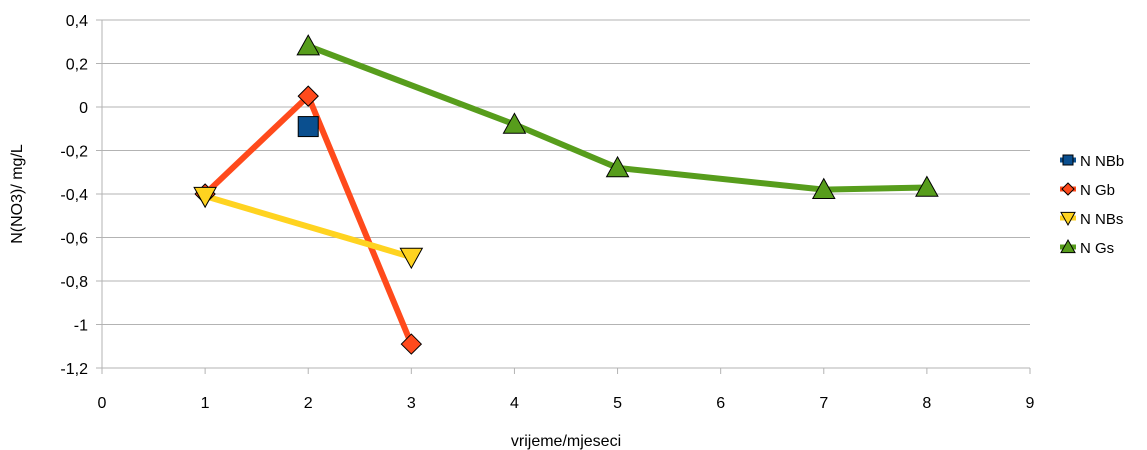 This screenshot has width=1147, height=450. Describe the element at coordinates (566, 441) in the screenshot. I see `x-axis-label: vrijeme/mjeseci` at that location.